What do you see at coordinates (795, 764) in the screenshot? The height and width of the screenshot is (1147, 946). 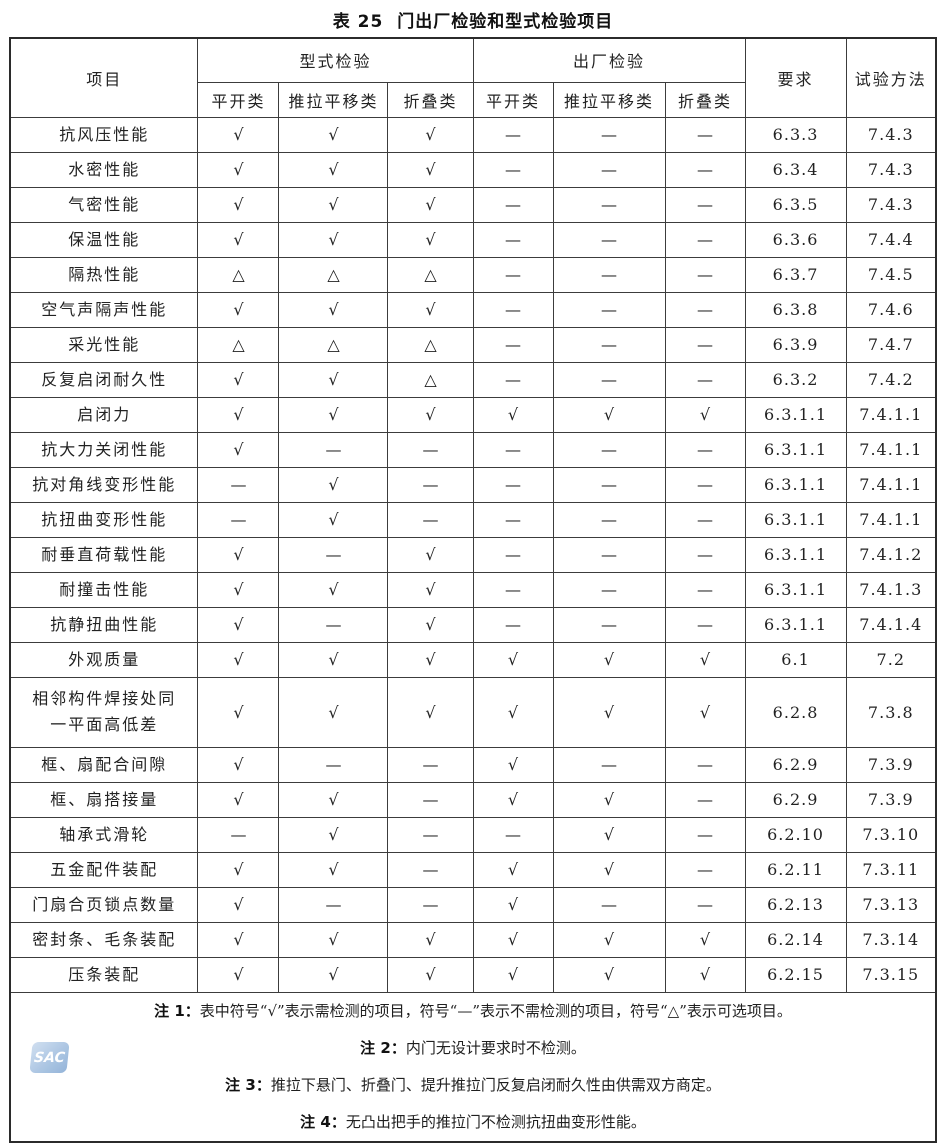 I see `requirement-cell: 6.2.9` at bounding box center [795, 764].